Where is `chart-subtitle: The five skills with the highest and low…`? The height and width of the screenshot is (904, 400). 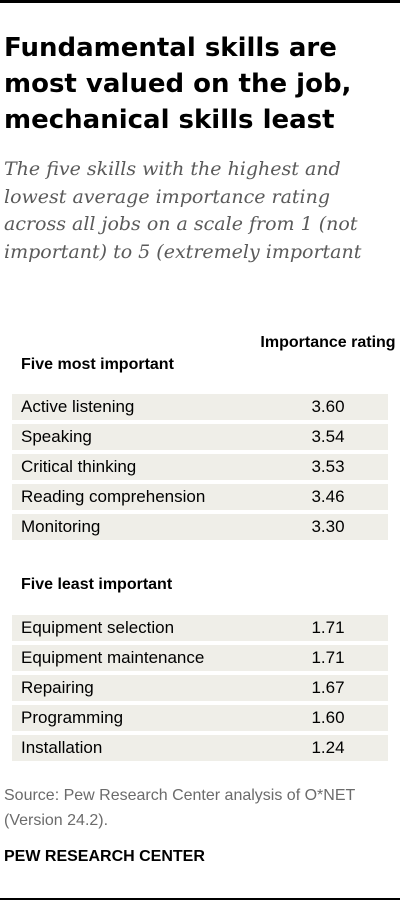 chart-subtitle: The five skills with the highest and low… is located at coordinates (183, 210).